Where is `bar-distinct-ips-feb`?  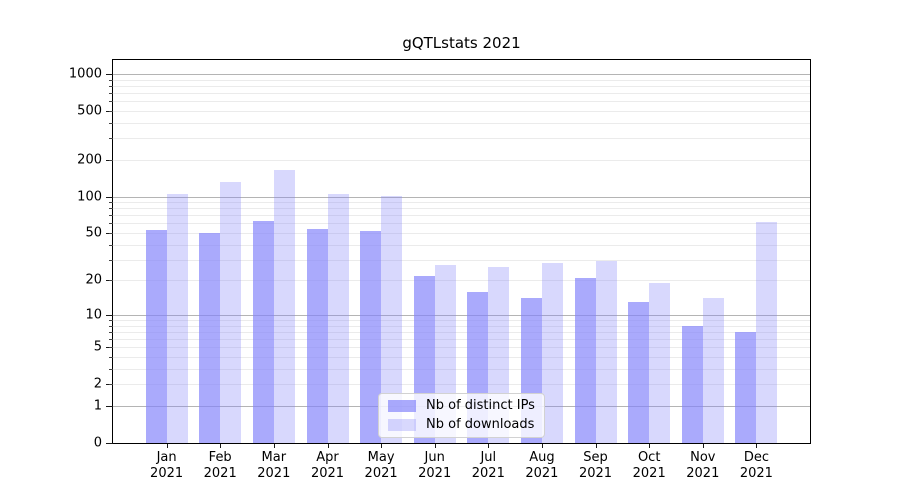
bar-distinct-ips-feb is located at coordinates (210, 338).